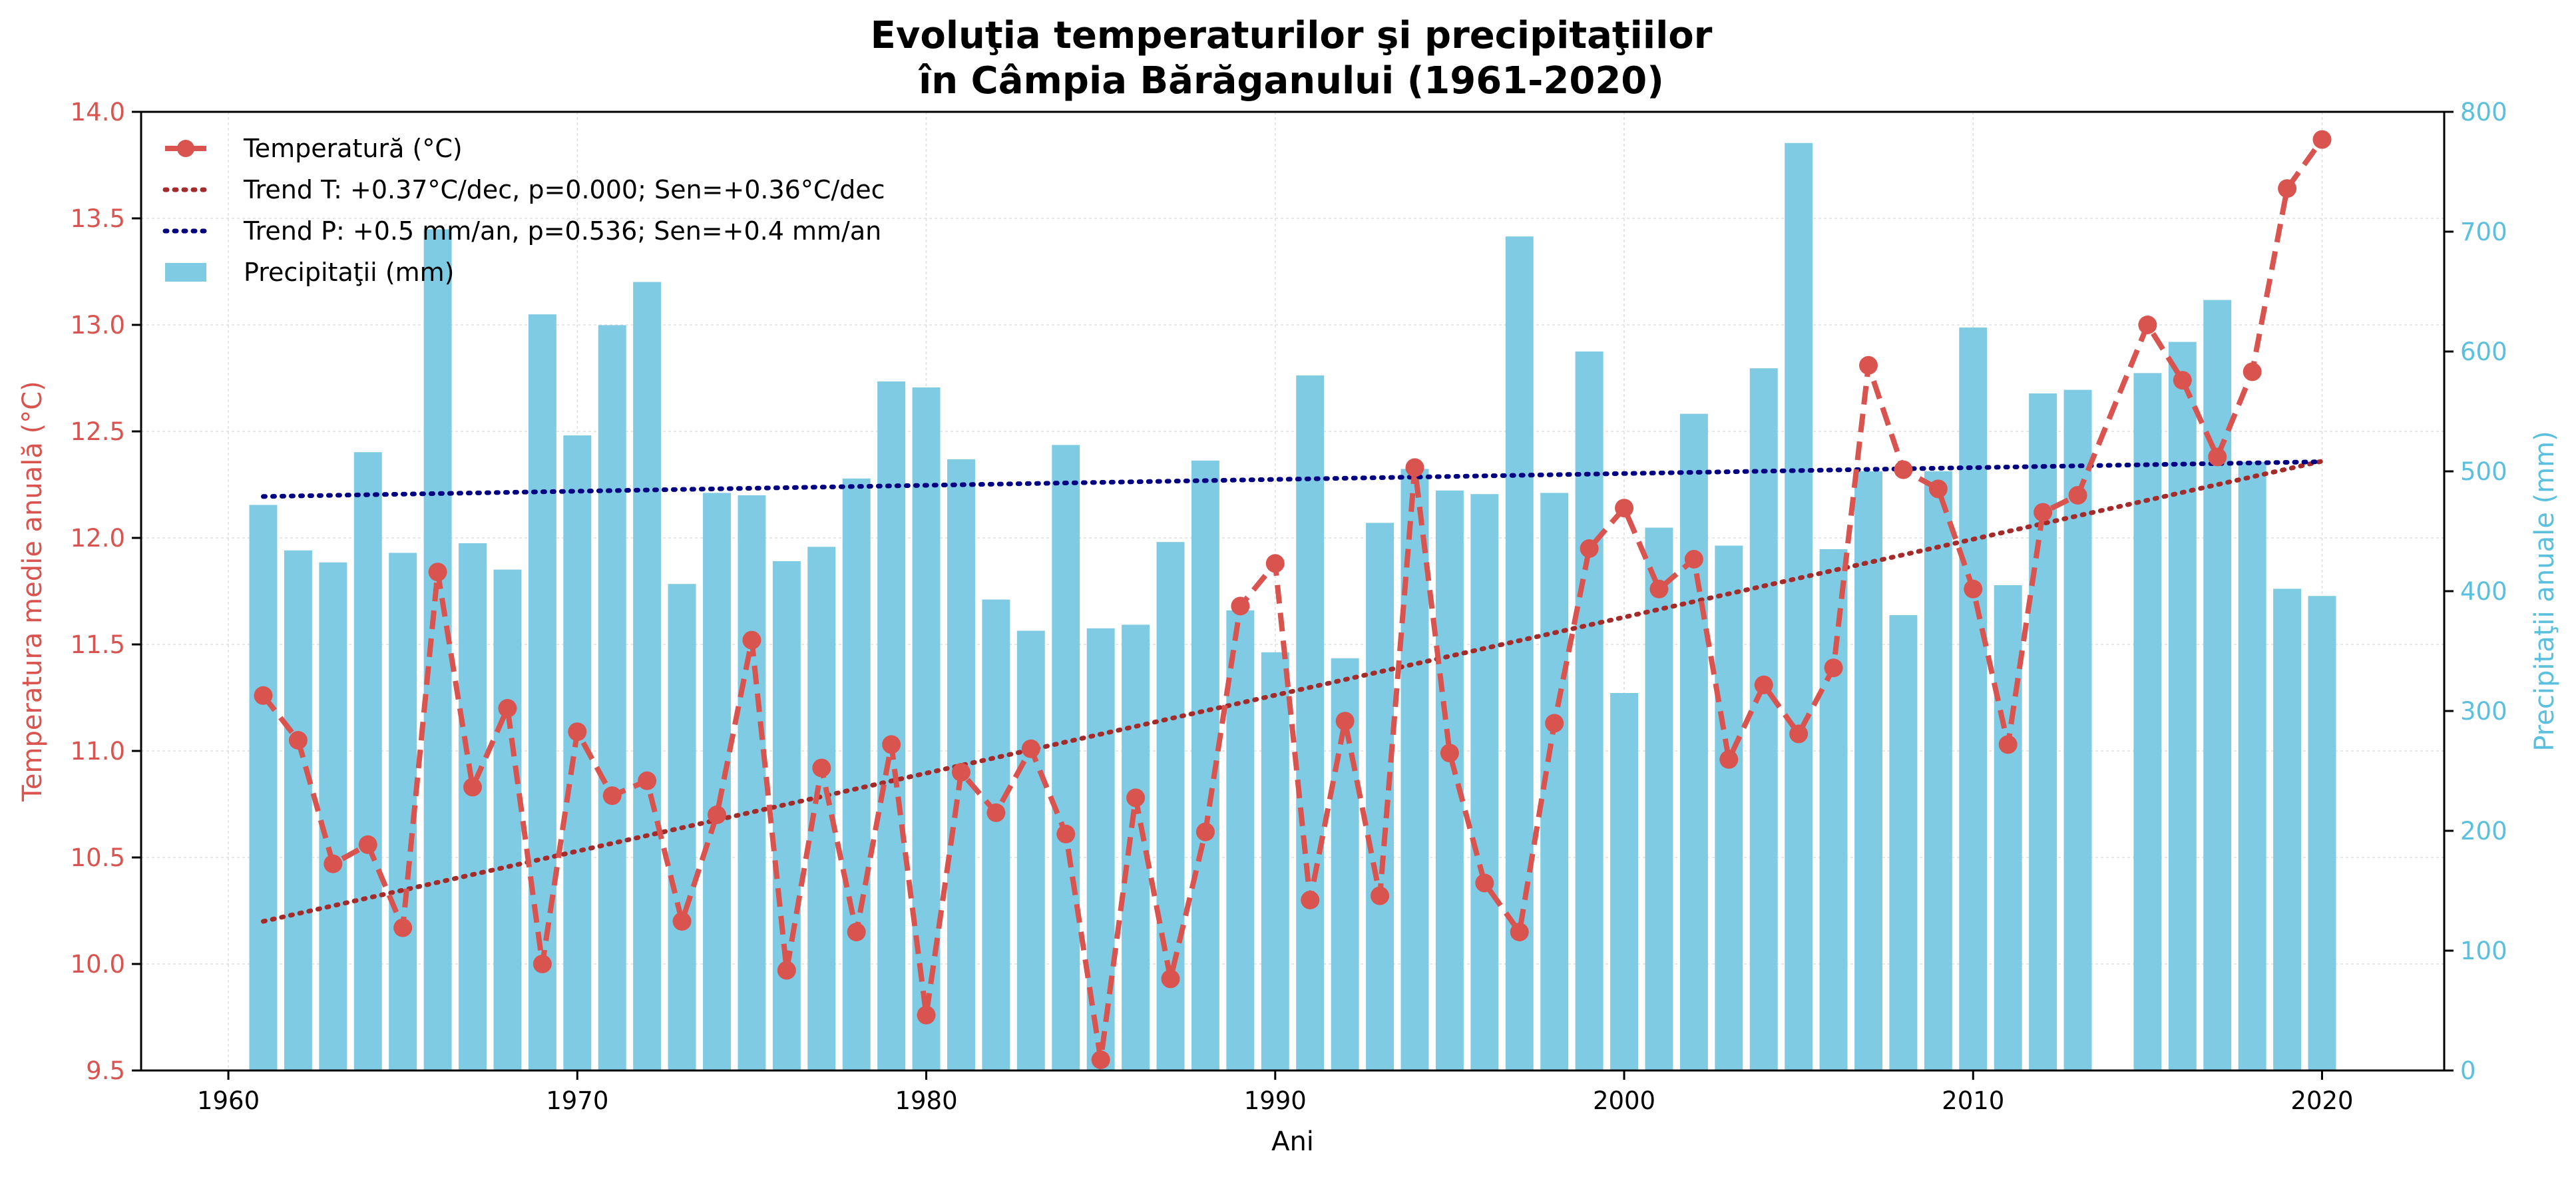 This screenshot has width=2576, height=1177. Describe the element at coordinates (1624, 881) in the screenshot. I see `bar-2000` at that location.